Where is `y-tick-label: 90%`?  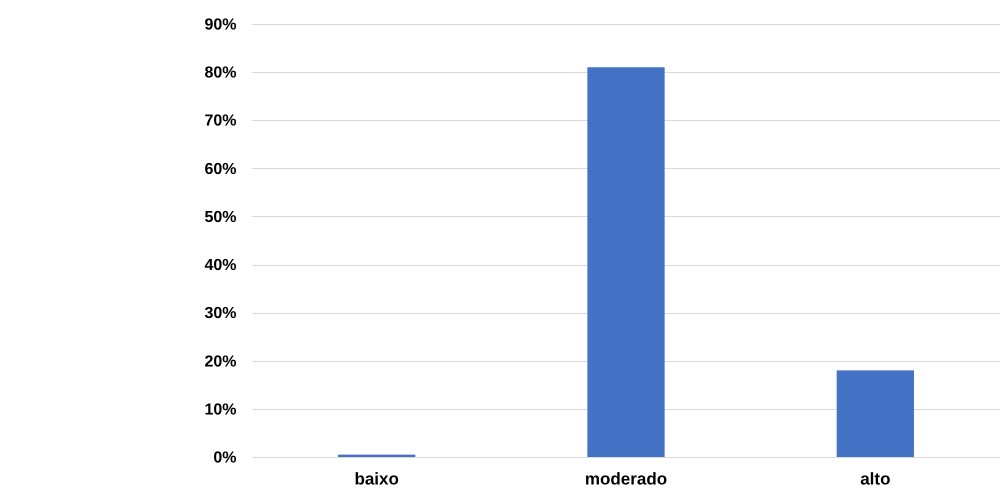 y-tick-label: 90% is located at coordinates (220, 25).